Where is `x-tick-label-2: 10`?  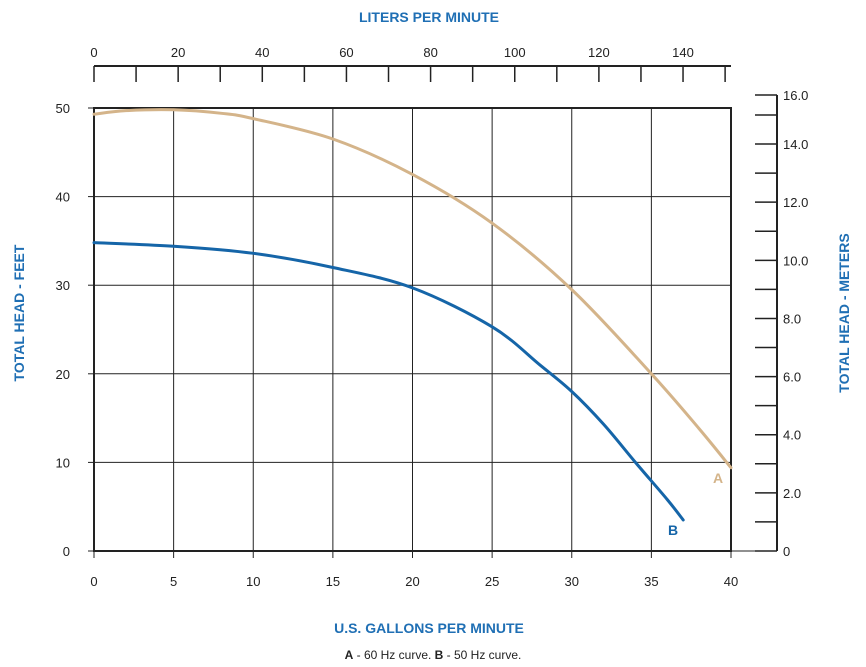
x-tick-label-2: 10 is located at coordinates (253, 581).